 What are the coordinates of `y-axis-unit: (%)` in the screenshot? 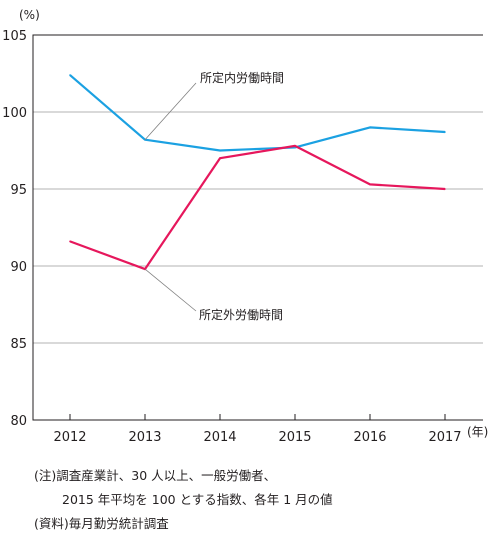 It's located at (29, 15).